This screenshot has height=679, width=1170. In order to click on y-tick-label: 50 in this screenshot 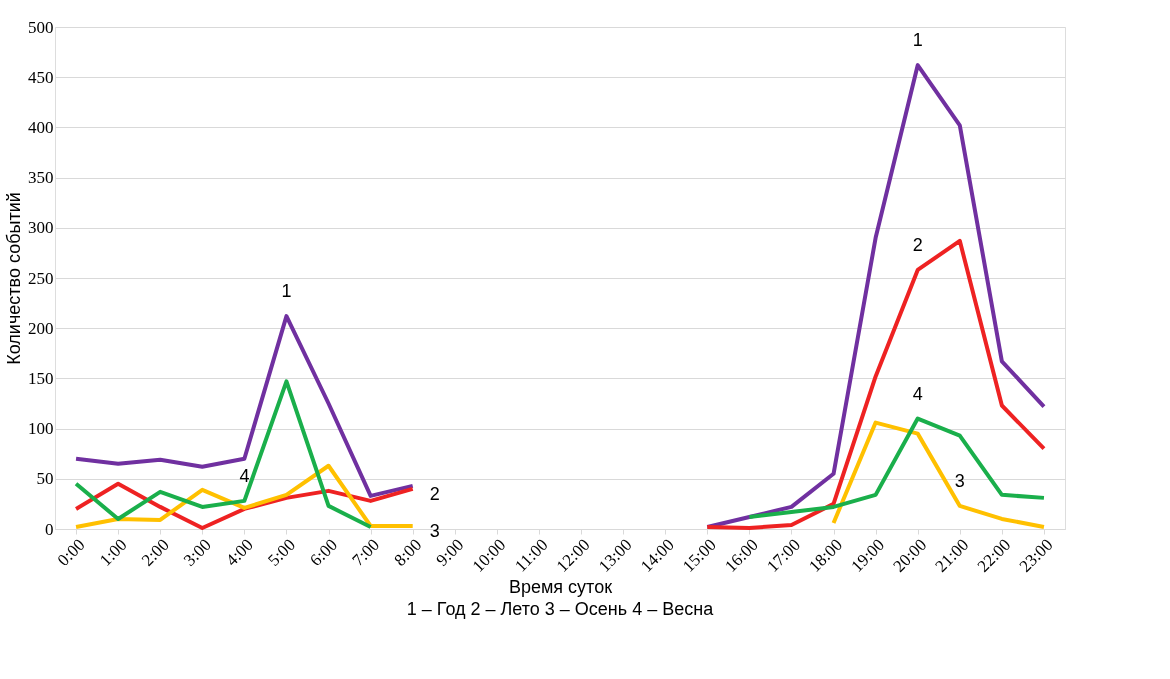, I will do `click(45, 479)`.